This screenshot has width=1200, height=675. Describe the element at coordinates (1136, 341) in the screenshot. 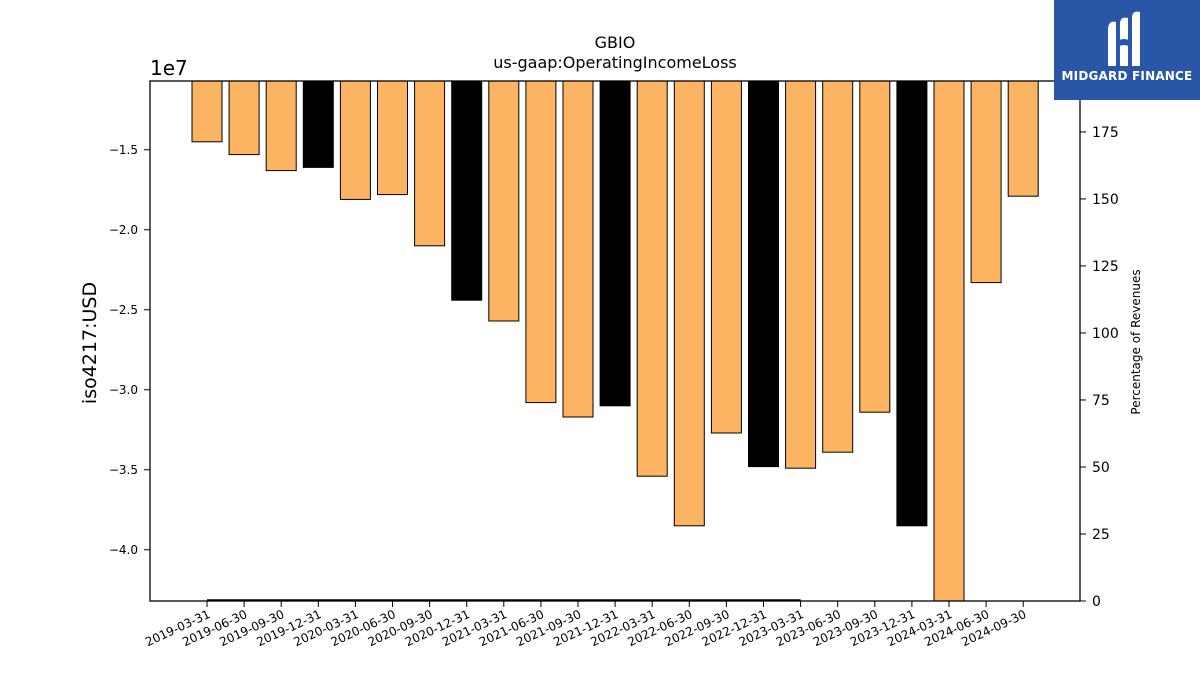

I see `y2-axis-label: Percentage of Revenues` at that location.